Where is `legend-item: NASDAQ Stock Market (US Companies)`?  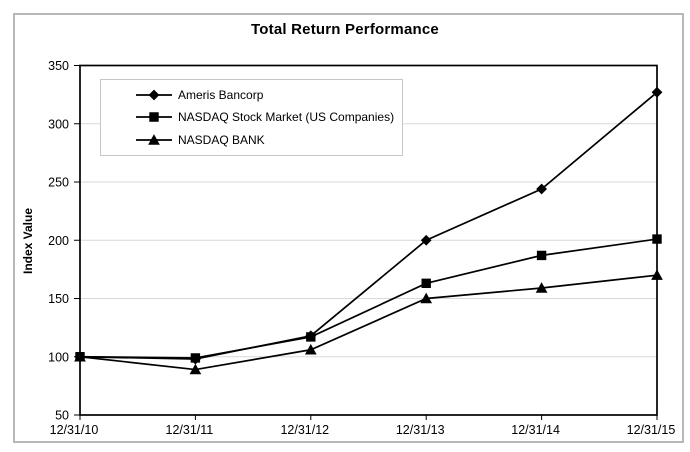 legend-item: NASDAQ Stock Market (US Companies) is located at coordinates (269, 117).